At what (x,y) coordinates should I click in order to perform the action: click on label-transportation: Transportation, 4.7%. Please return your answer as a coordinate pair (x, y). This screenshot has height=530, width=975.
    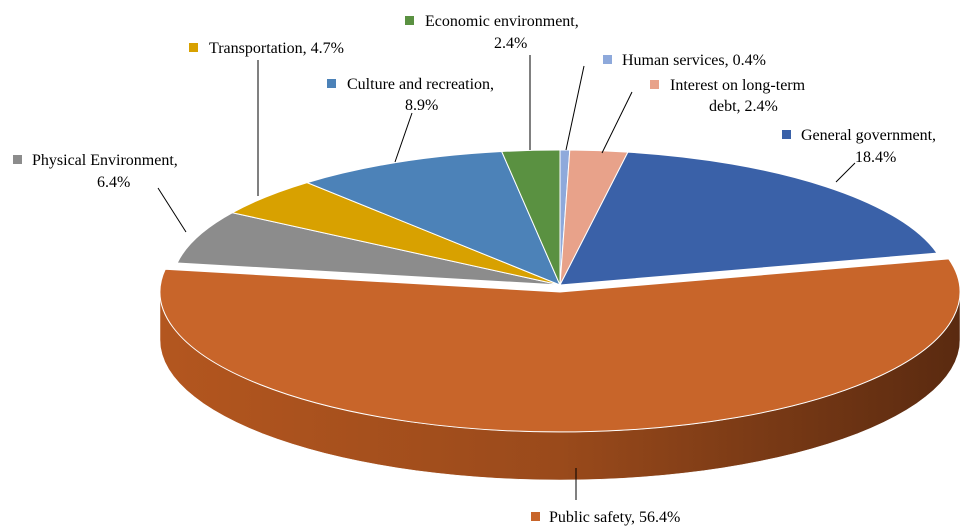
    Looking at the image, I should click on (276, 48).